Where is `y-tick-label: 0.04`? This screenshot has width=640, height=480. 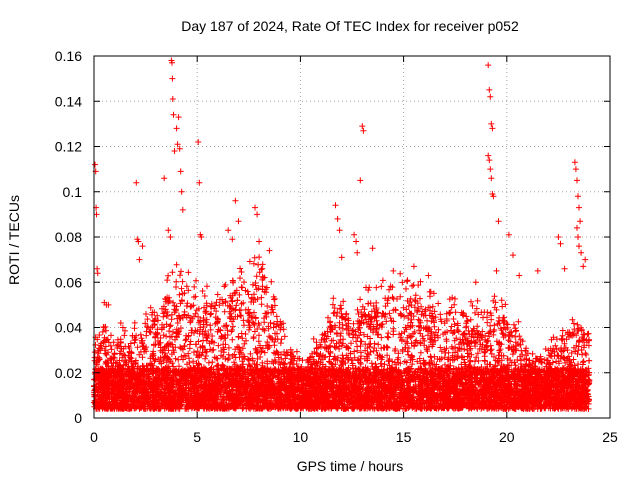 y-tick-label: 0.04 is located at coordinates (68, 328).